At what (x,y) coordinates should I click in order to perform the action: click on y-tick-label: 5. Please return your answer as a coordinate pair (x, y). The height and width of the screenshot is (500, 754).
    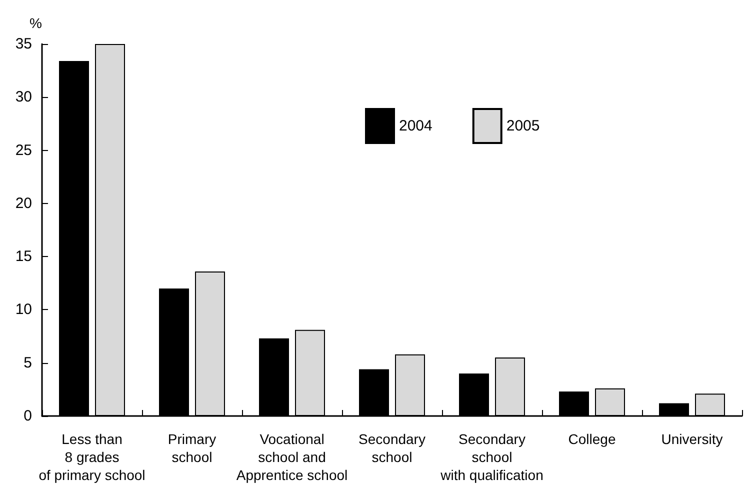
    Looking at the image, I should click on (28, 363).